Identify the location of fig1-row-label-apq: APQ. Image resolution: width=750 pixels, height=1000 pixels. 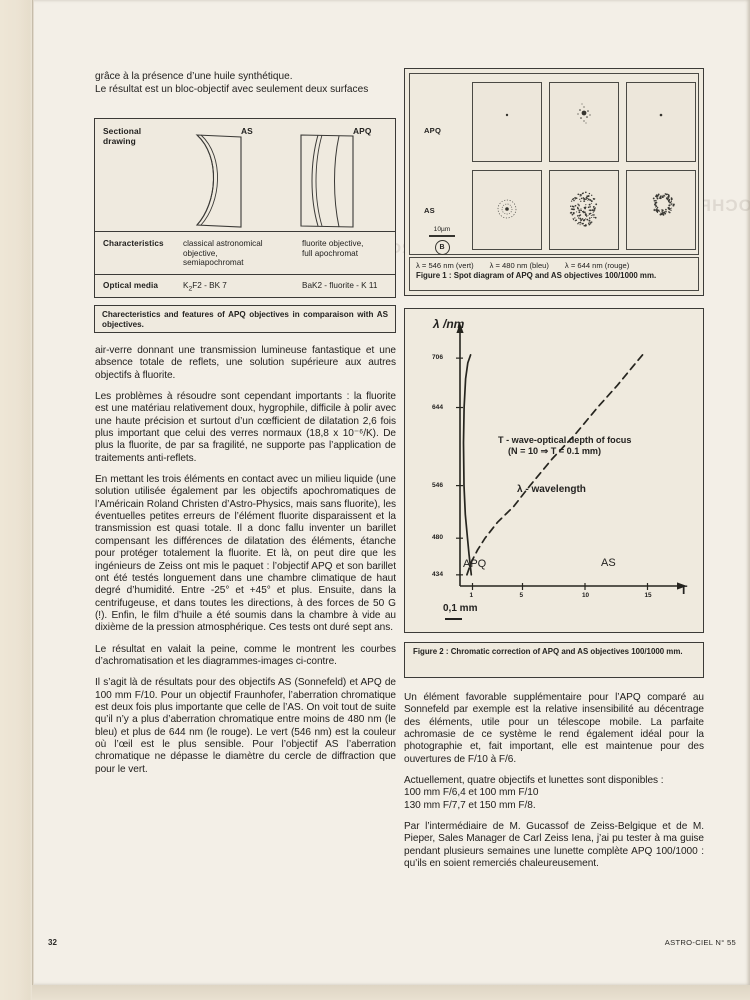
(433, 130).